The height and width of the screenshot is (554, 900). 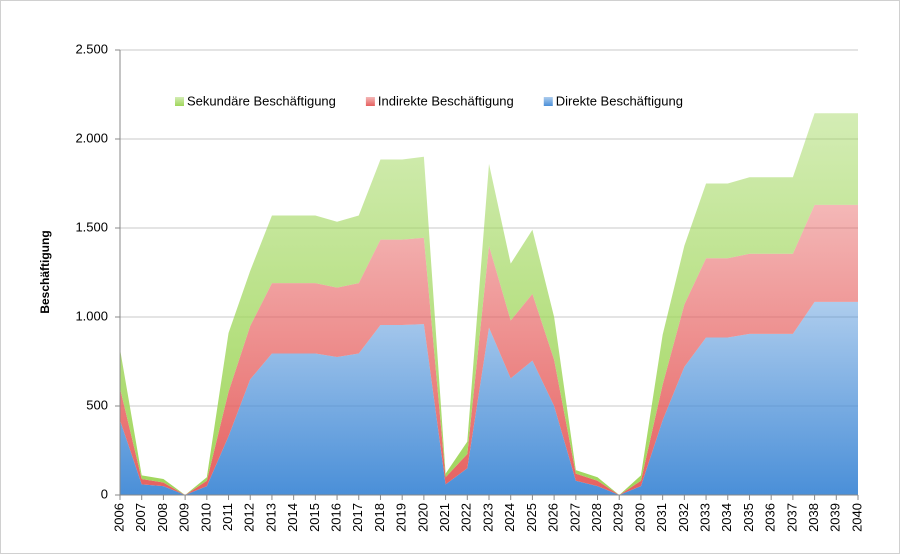 What do you see at coordinates (639, 517) in the screenshot?
I see `x-tick-label: 2030` at bounding box center [639, 517].